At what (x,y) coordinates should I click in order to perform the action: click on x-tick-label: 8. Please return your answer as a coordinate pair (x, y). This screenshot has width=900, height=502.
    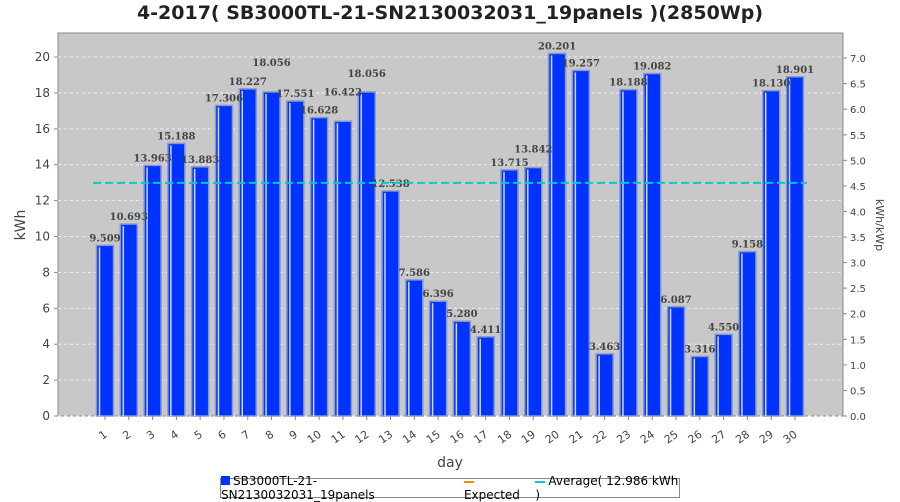
    Looking at the image, I should click on (269, 435).